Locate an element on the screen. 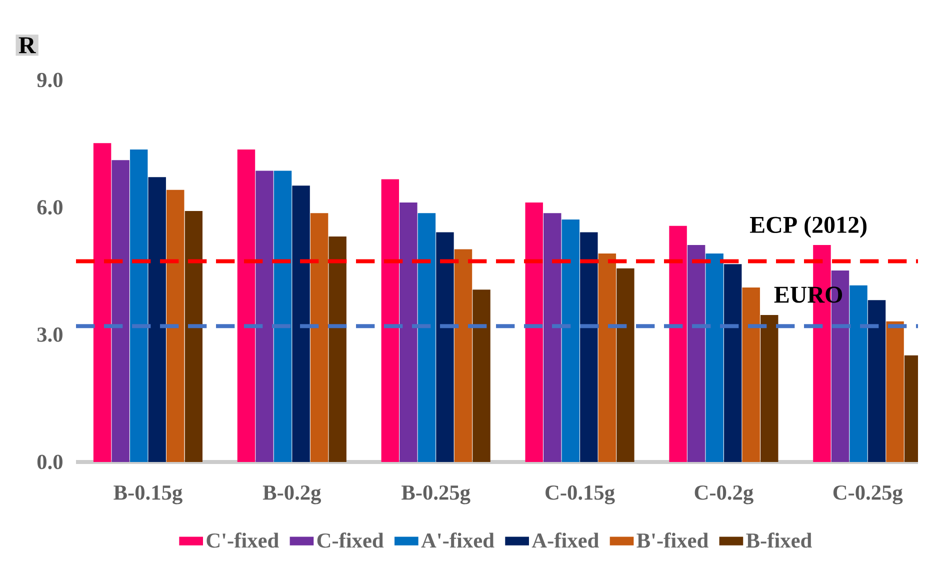  y-axis-title: R is located at coordinates (27, 45).